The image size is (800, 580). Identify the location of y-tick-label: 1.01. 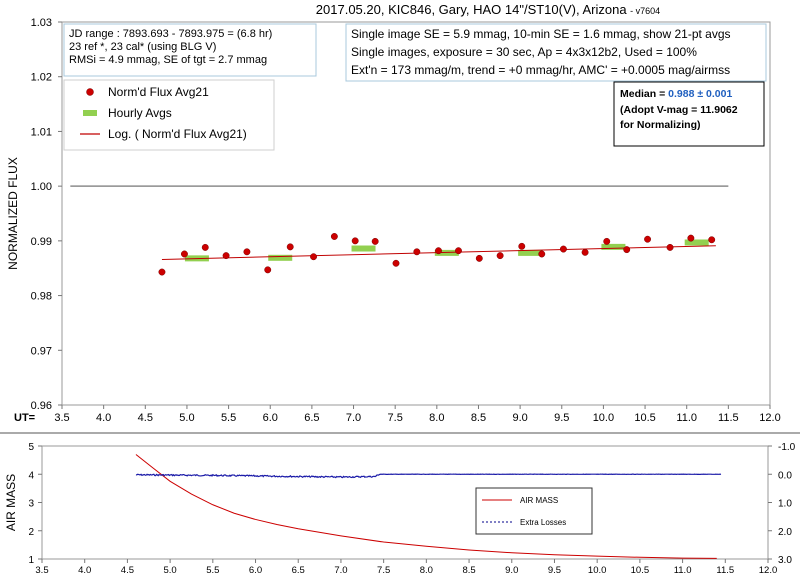
(41, 132).